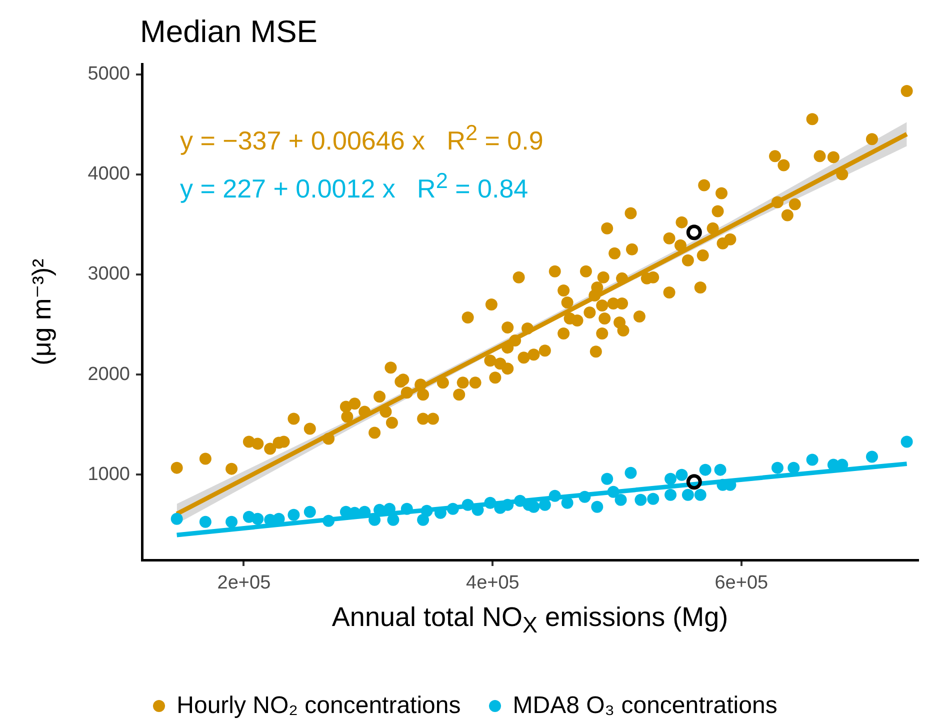 The image size is (930, 727). I want to click on x-tick-label: 2e+05, so click(244, 583).